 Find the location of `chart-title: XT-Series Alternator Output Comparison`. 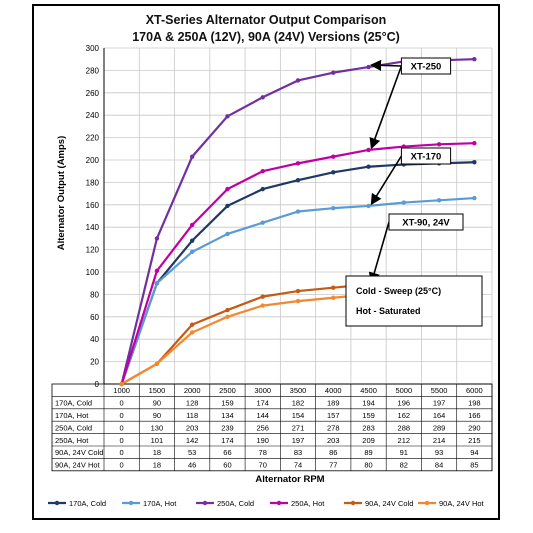

chart-title: XT-Series Alternator Output Comparison is located at coordinates (266, 20).